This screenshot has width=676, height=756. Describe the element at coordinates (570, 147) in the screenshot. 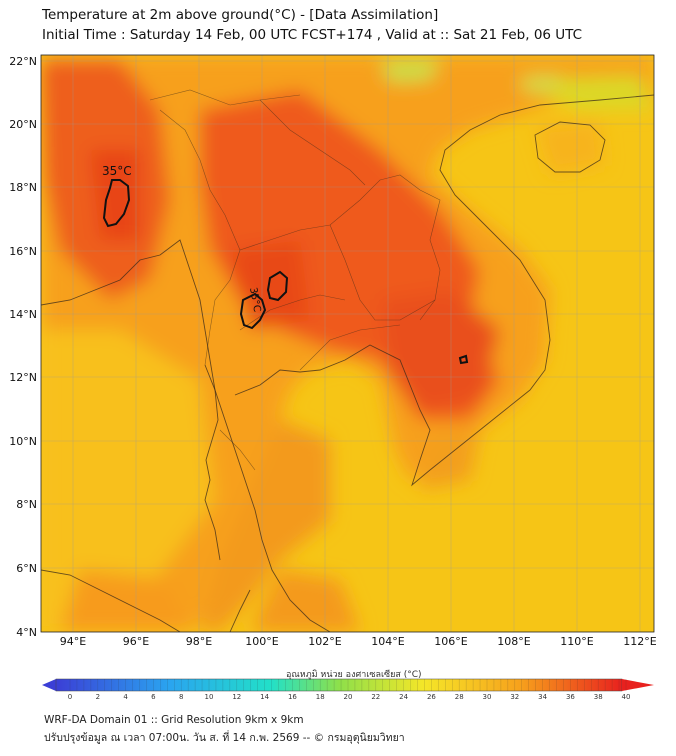

I see `hainan-warm-zone` at that location.